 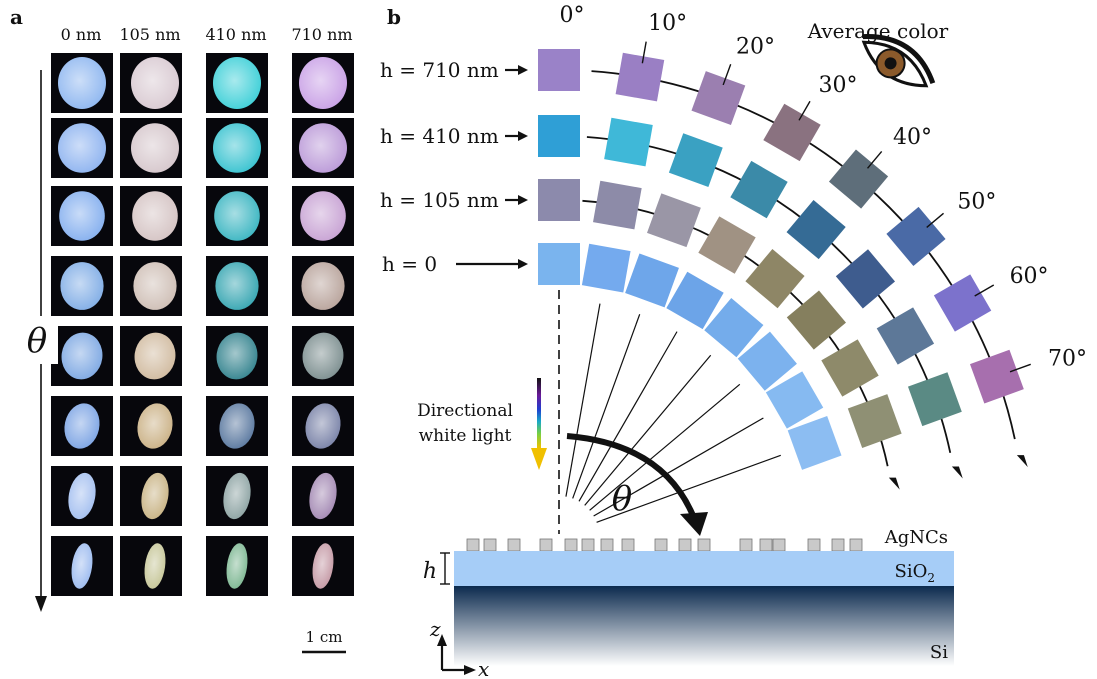 I want to click on light-label-line2: white light, so click(x=465, y=436).